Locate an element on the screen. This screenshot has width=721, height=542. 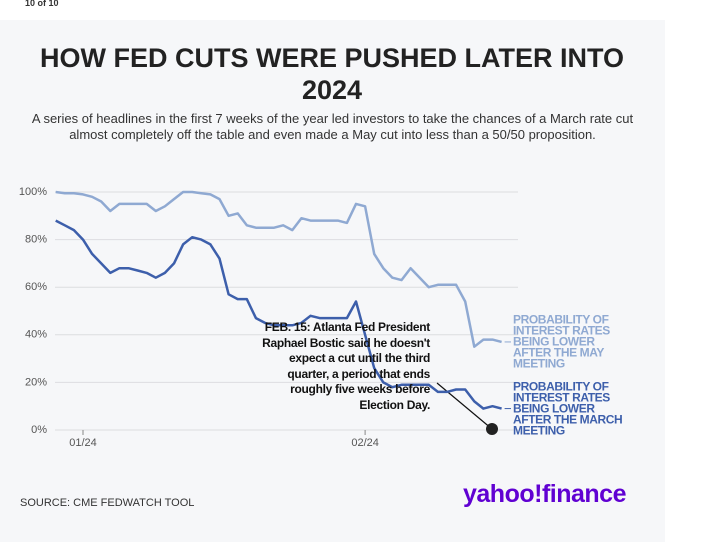
annotation-dot is located at coordinates (492, 429).